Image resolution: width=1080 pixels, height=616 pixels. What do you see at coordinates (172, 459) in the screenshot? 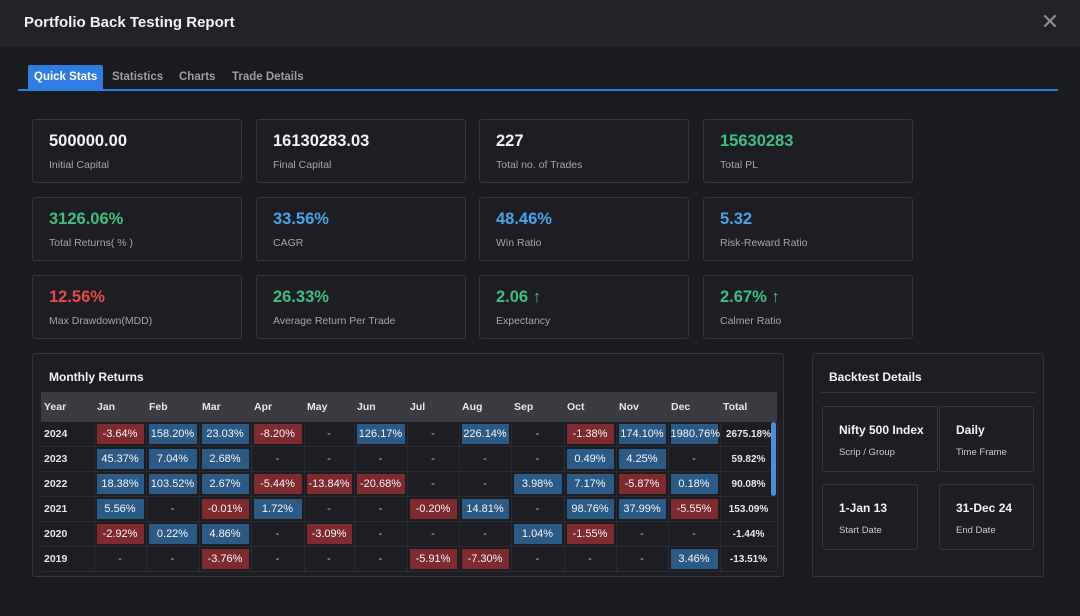
I see `return-value: 7.04%` at bounding box center [172, 459].